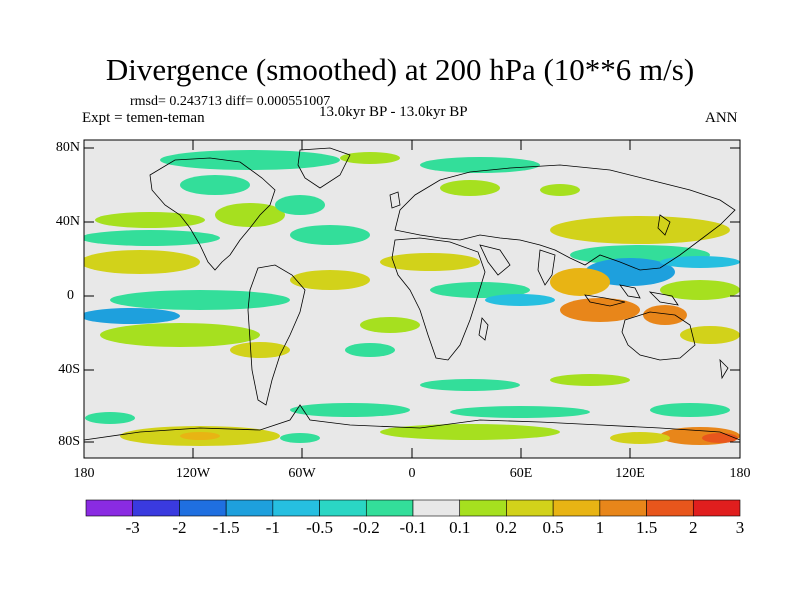 Image resolution: width=800 pixels, height=600 pixels. Describe the element at coordinates (69, 441) in the screenshot. I see `lat-label: 80S` at that location.